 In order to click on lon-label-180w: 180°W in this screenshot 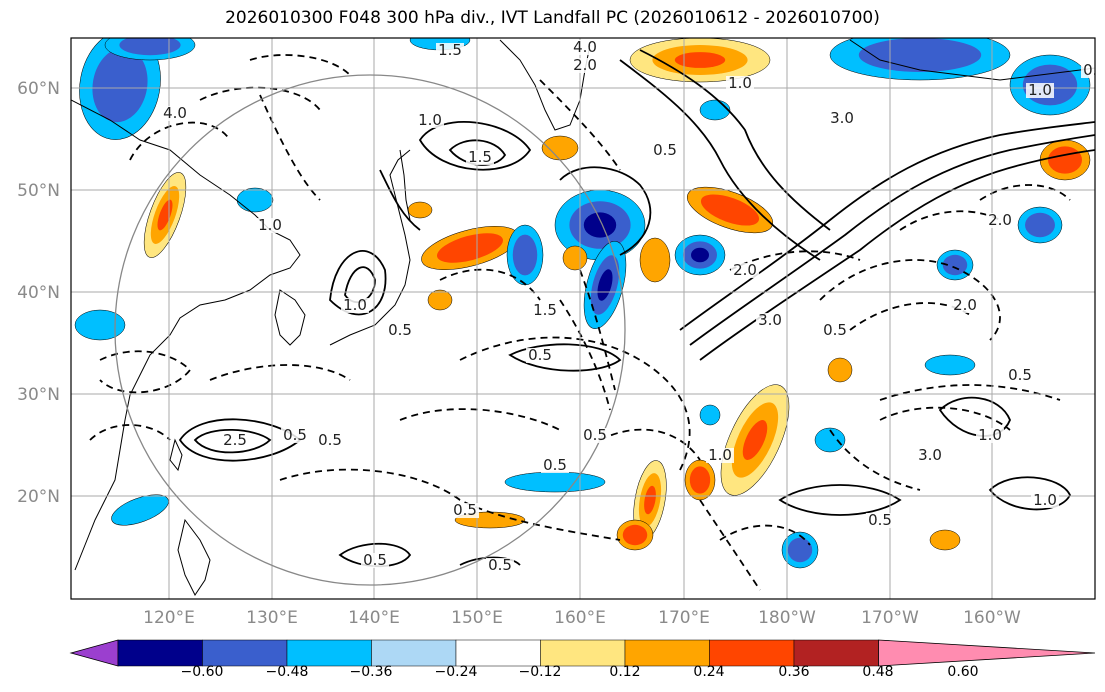, I will do `click(787, 618)`.